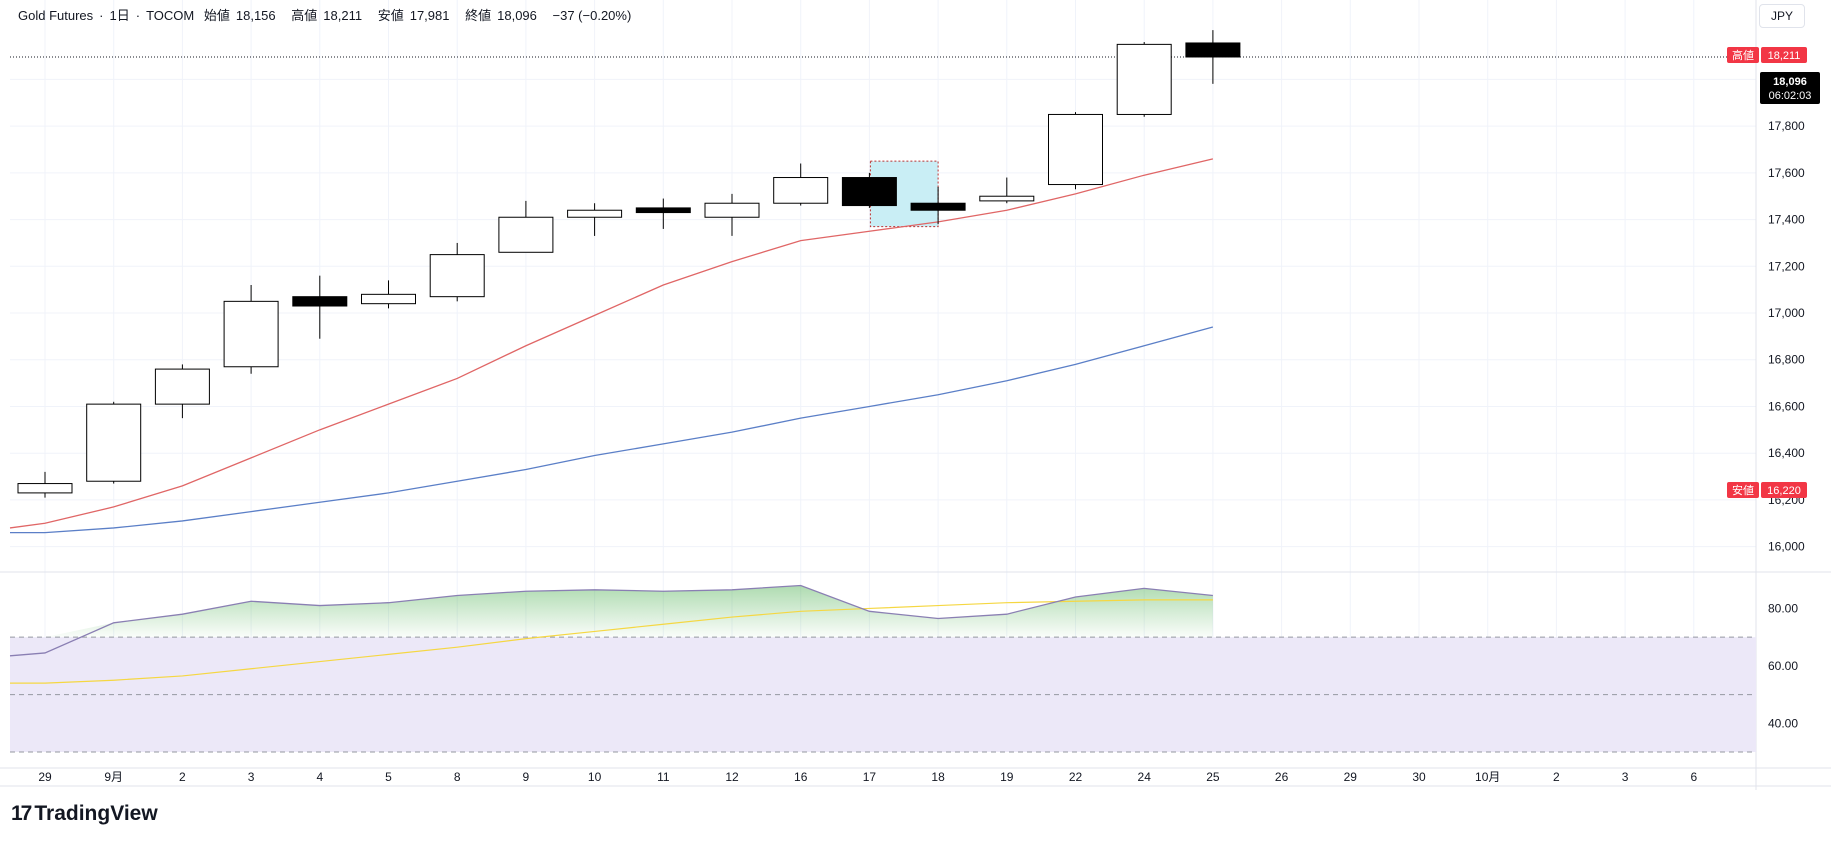  I want to click on svg-text: 18,211, so click(1784, 56).